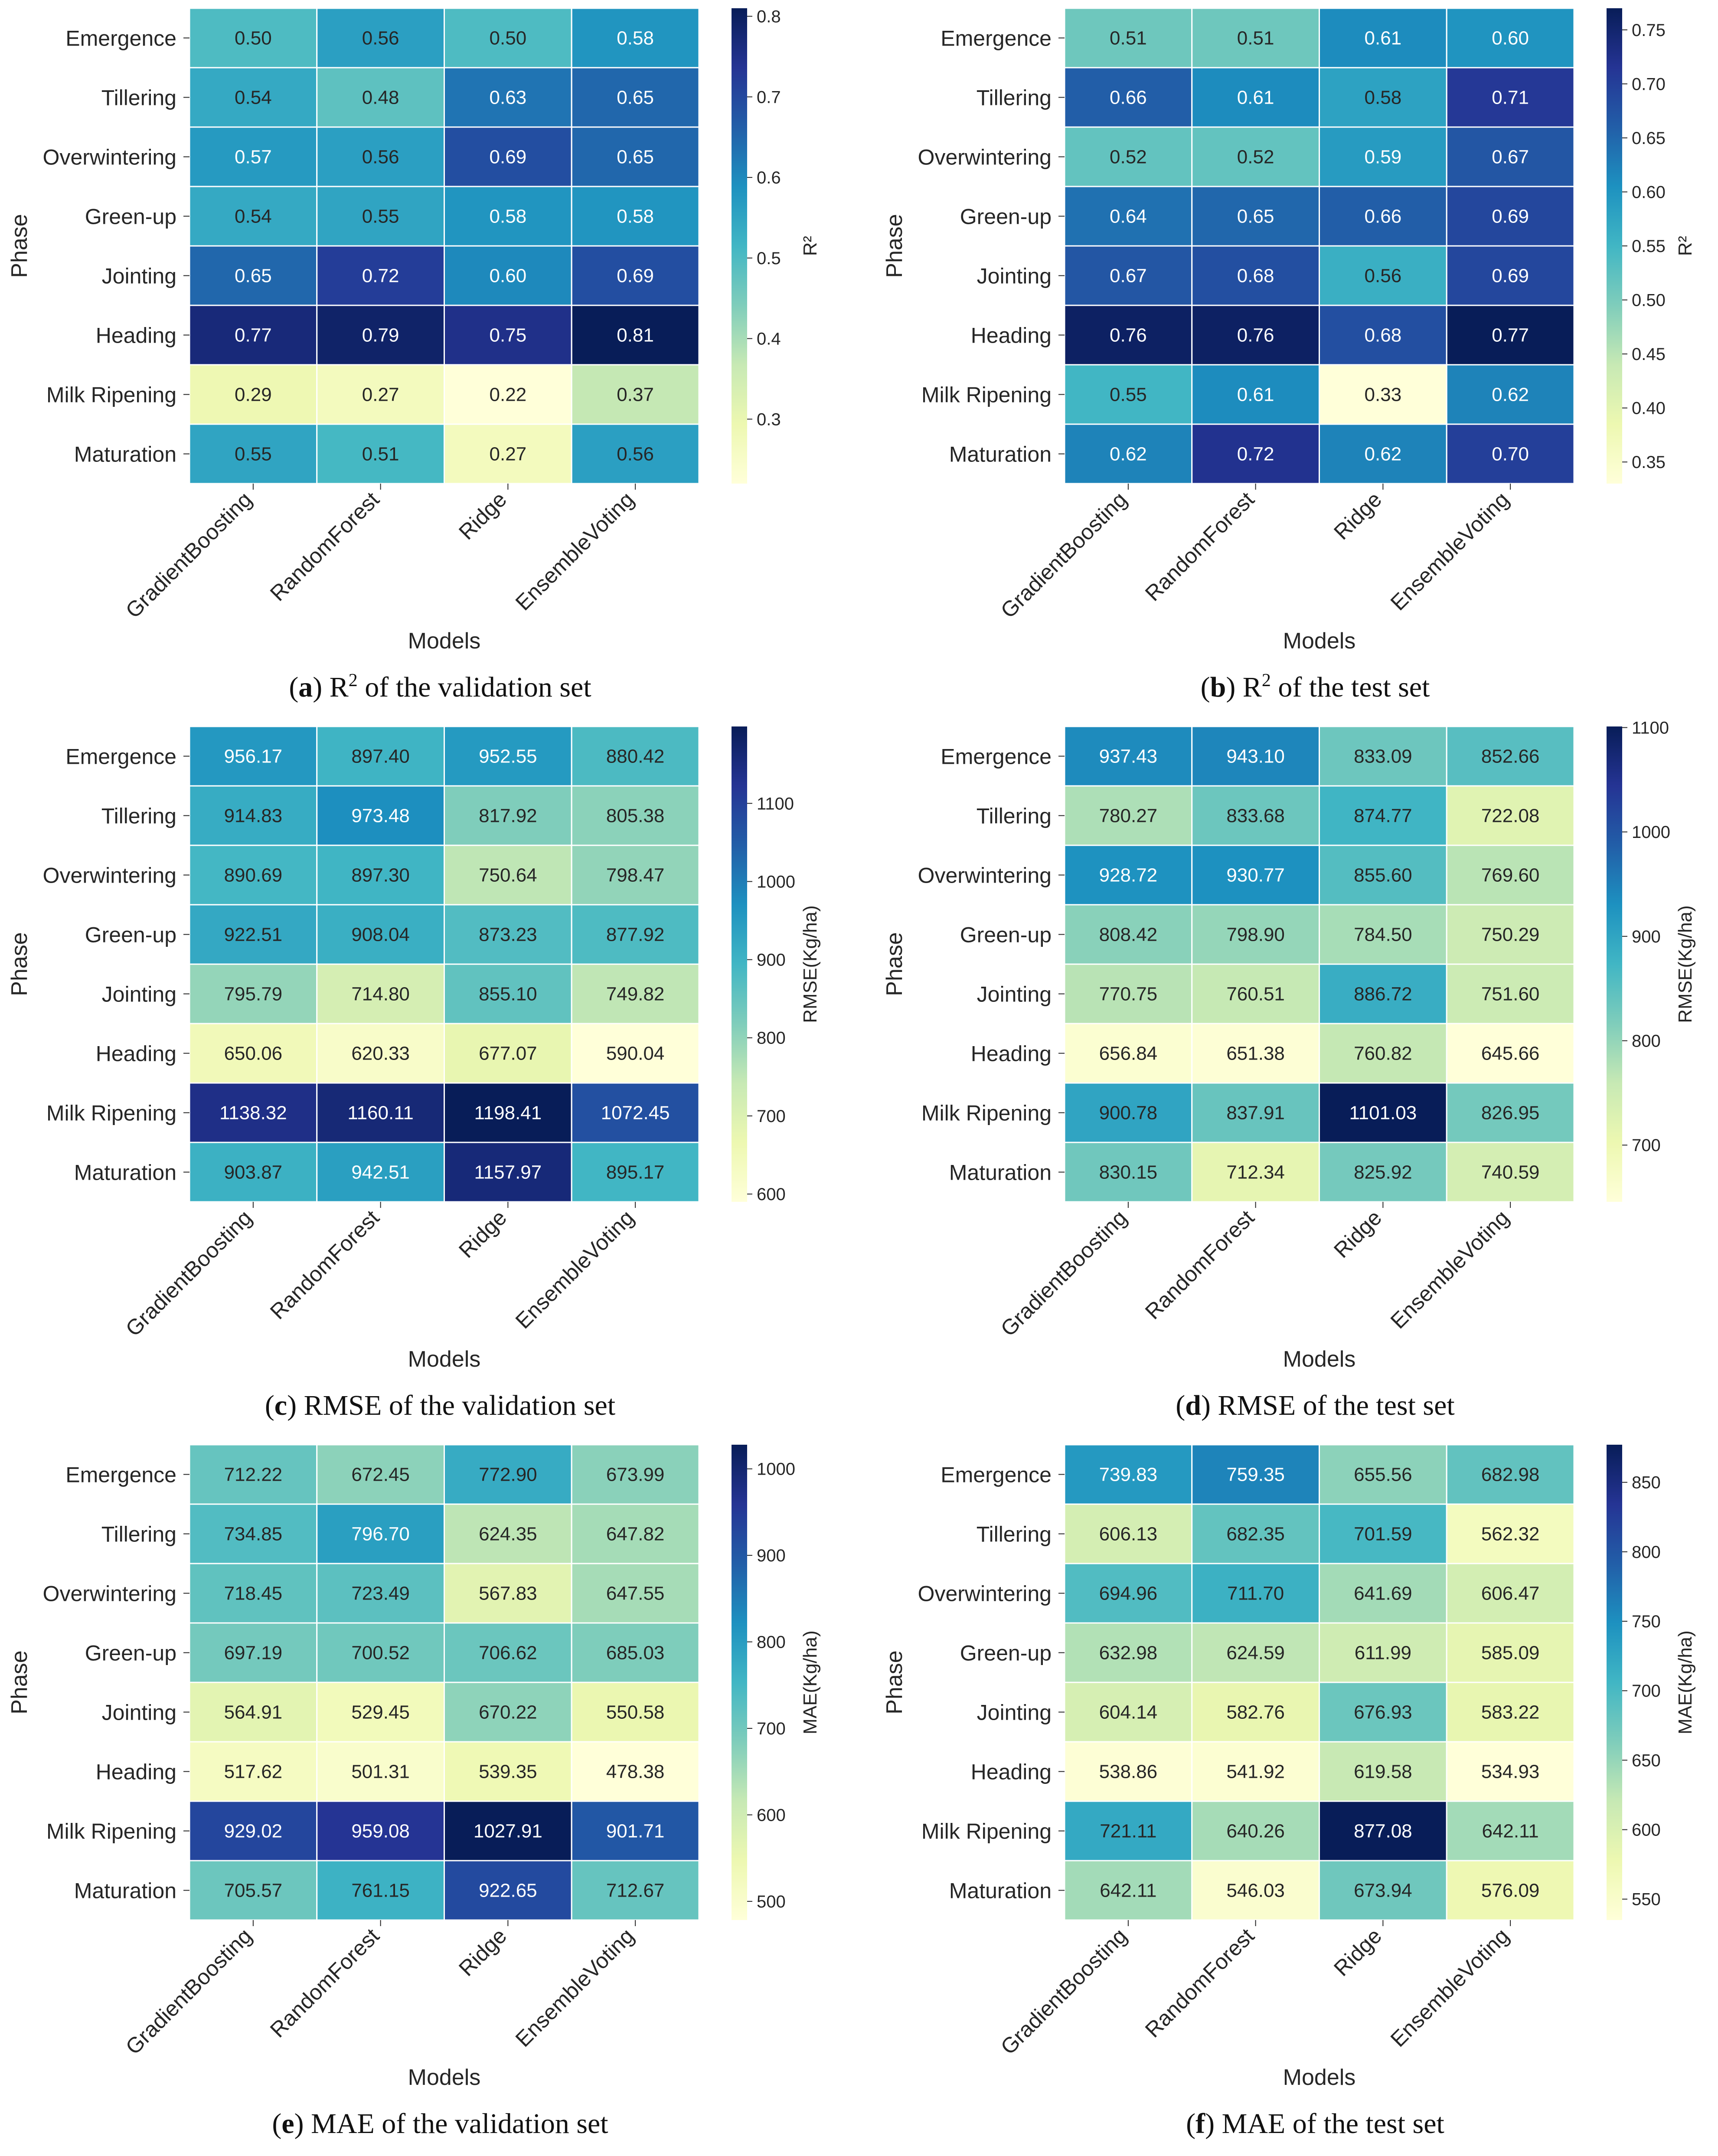 The height and width of the screenshot is (2156, 1718). I want to click on cell-value-label: 929.02, so click(253, 1831).